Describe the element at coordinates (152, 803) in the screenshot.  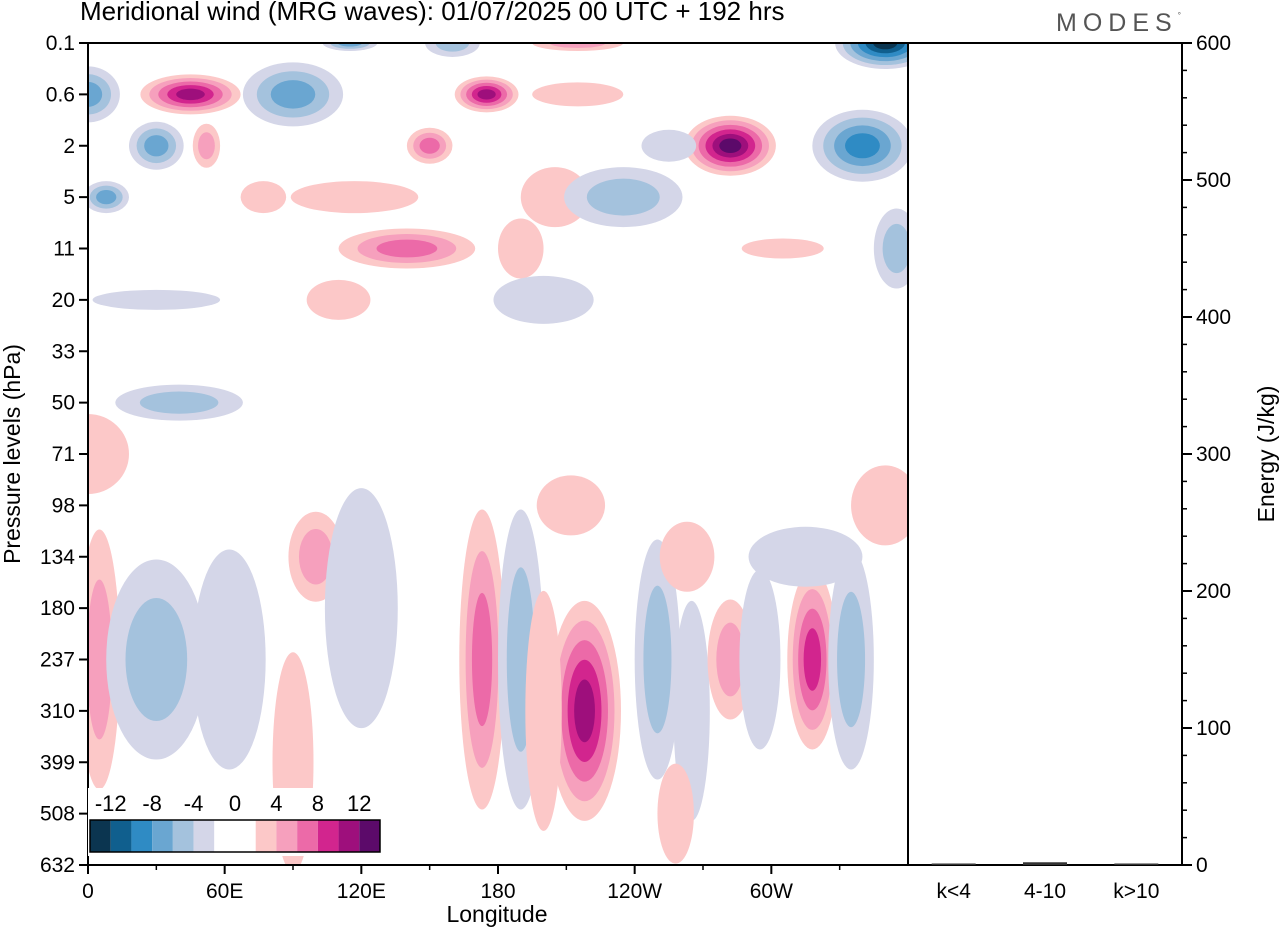
I see `colorbar-label: -8` at that location.